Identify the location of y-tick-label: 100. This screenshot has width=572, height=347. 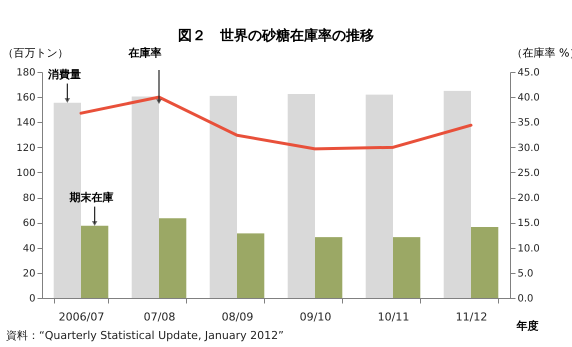
(26, 173).